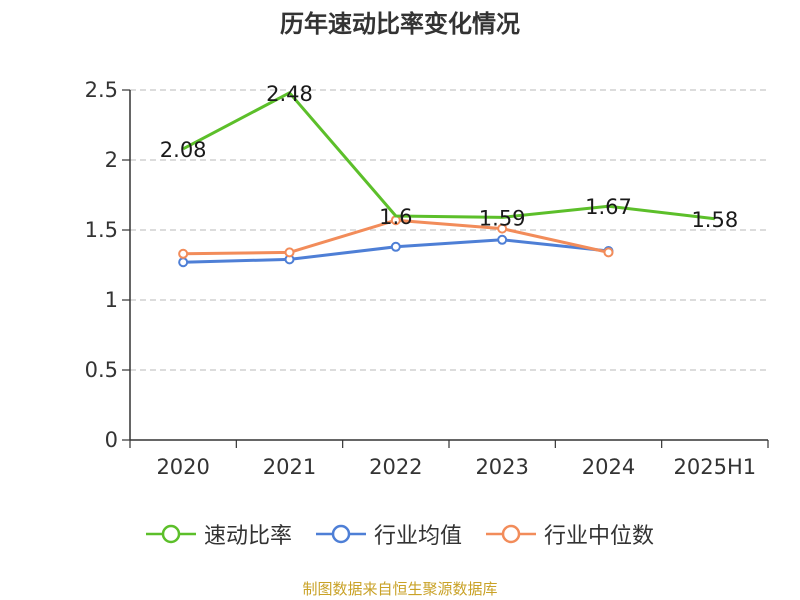 This screenshot has width=800, height=600. Describe the element at coordinates (395, 467) in the screenshot. I see `x-tick-label: 2022` at that location.